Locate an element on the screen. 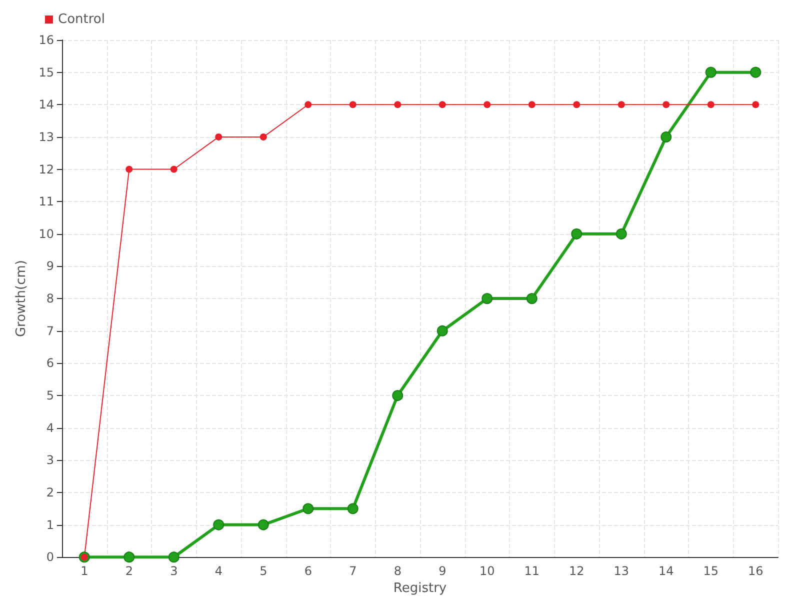  y-tick-label: 7 is located at coordinates (50, 331).